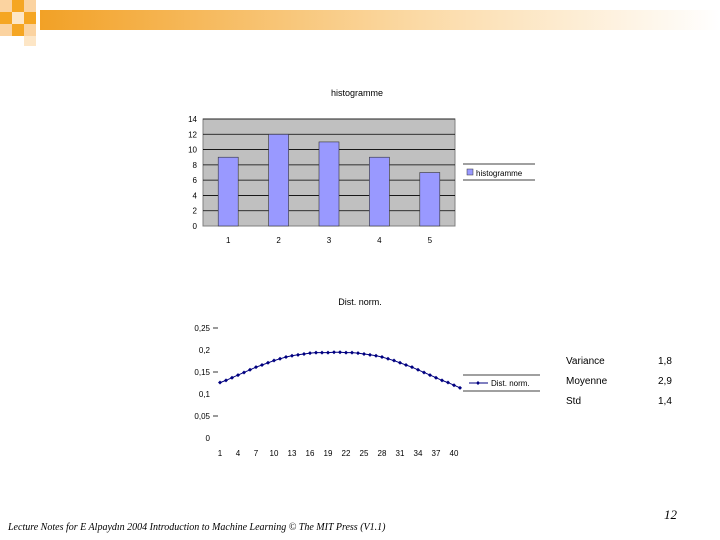  Describe the element at coordinates (274, 453) in the screenshot. I see `line-x-tick-label: 10` at that location.